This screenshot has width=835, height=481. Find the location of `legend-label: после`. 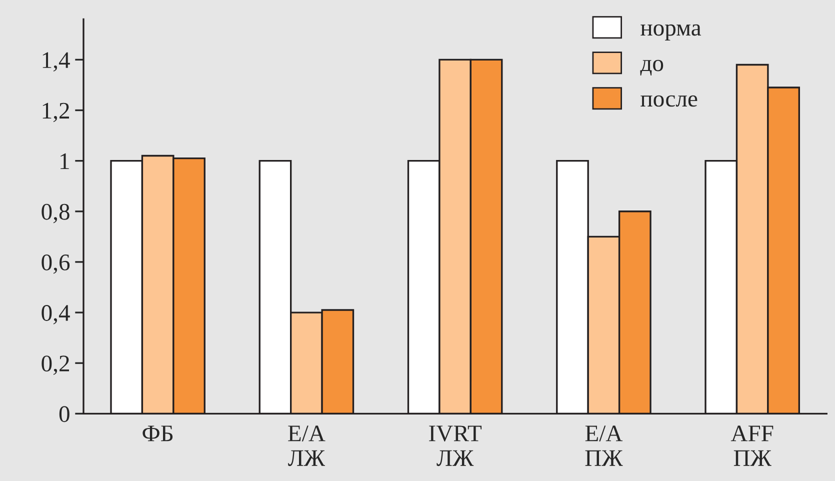

legend-label: после is located at coordinates (669, 101).